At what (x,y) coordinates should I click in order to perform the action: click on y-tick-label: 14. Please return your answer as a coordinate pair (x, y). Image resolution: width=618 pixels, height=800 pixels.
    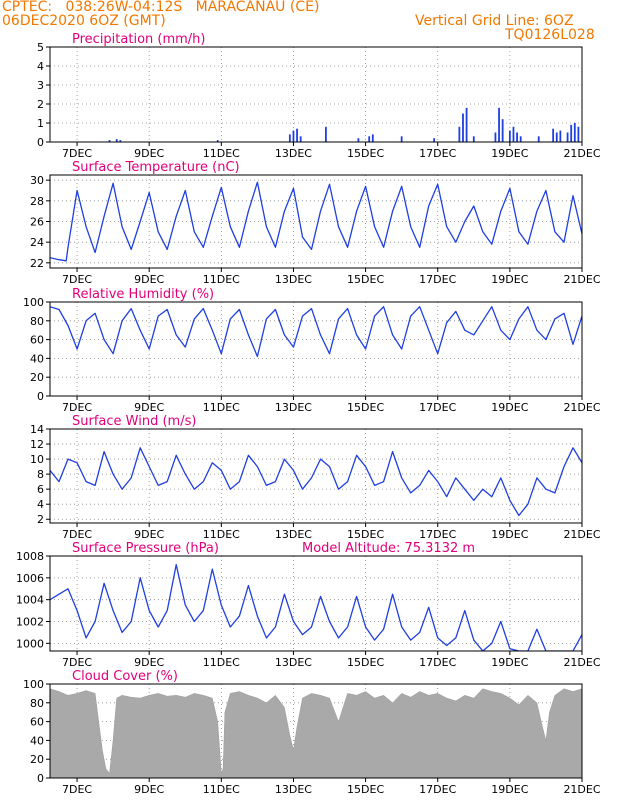
    Looking at the image, I should click on (37, 429).